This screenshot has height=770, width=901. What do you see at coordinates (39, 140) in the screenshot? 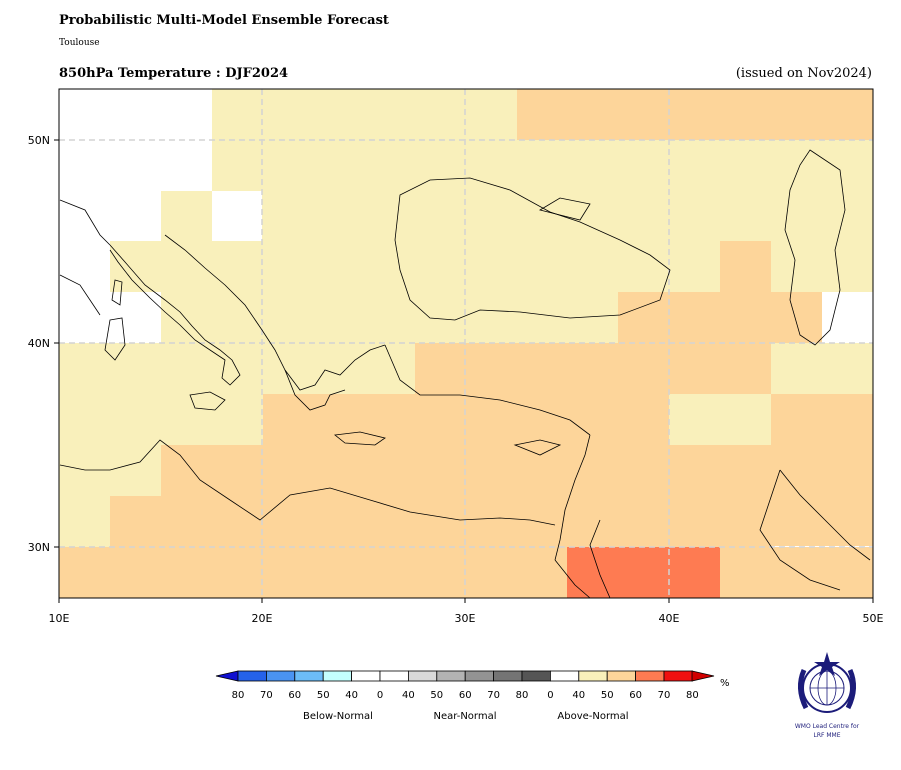
I see `y-tick-label: 50N` at bounding box center [39, 140].